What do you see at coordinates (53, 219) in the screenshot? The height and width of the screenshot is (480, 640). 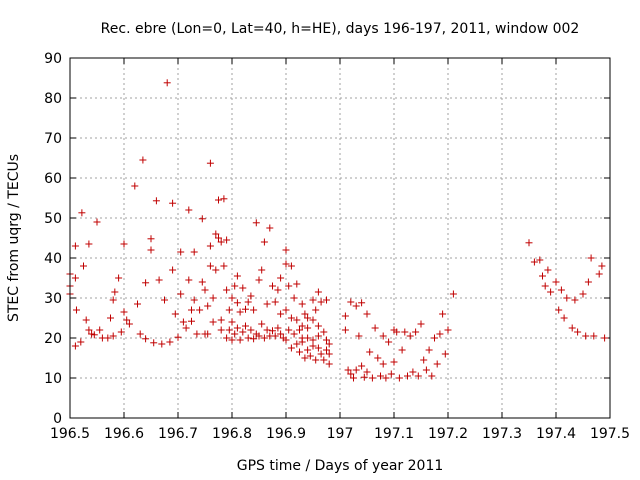 I see `y-tick-label: 50` at bounding box center [53, 219].